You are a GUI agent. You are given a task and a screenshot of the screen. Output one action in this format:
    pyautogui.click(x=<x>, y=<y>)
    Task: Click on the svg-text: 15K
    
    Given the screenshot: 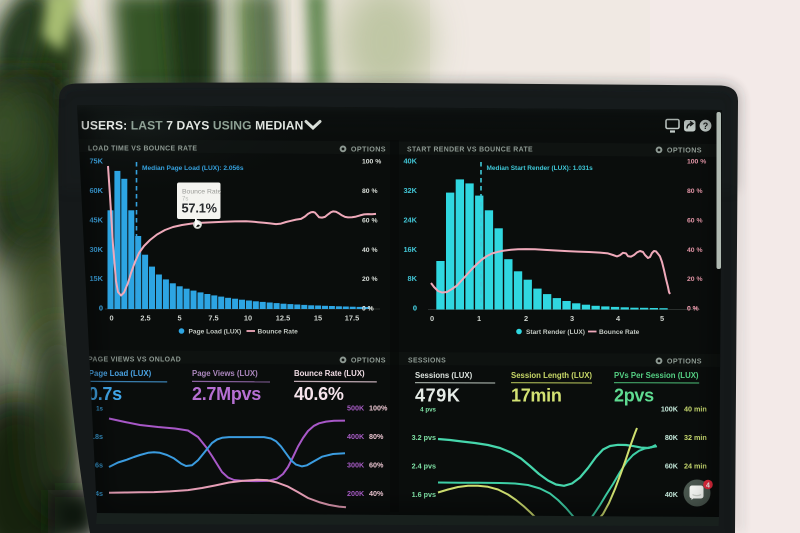 What is the action you would take?
    pyautogui.click(x=96, y=278)
    